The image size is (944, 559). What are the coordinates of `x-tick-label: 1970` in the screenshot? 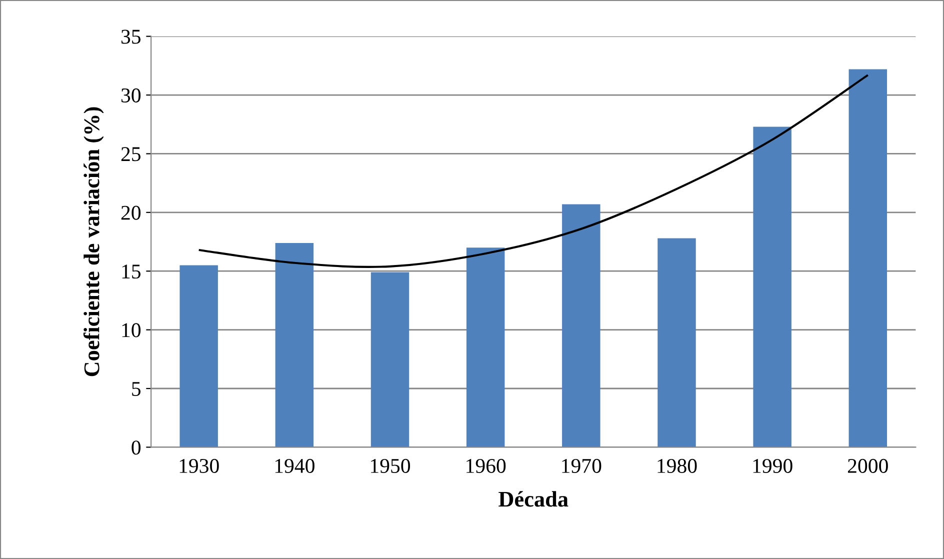 It's located at (582, 465).